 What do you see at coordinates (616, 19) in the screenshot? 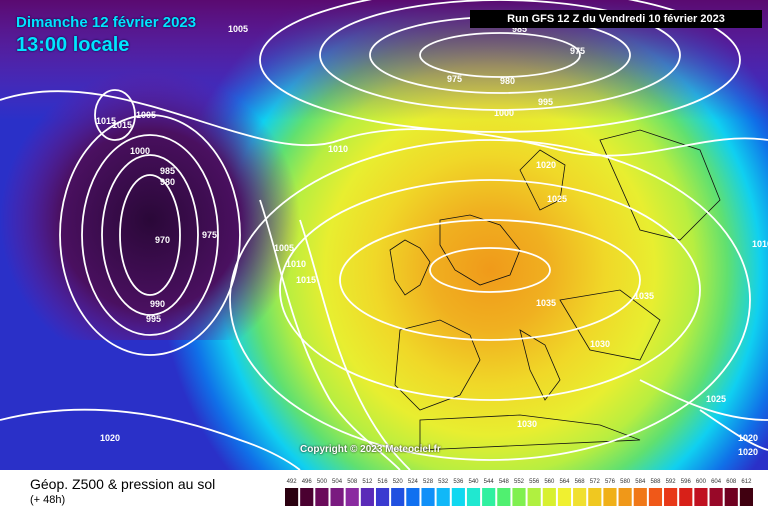
I see `run-banner: Run GFS 12 Z du Vendredi 10 février 2023` at bounding box center [616, 19].